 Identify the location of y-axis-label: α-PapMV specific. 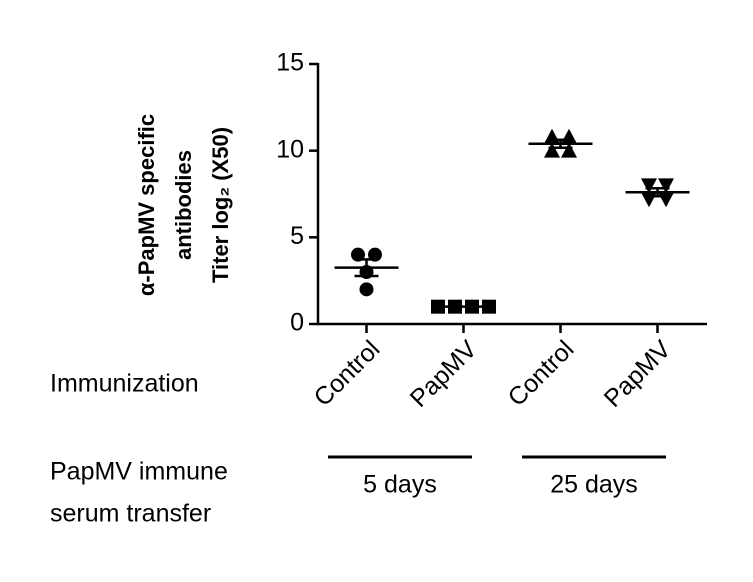
(146, 205).